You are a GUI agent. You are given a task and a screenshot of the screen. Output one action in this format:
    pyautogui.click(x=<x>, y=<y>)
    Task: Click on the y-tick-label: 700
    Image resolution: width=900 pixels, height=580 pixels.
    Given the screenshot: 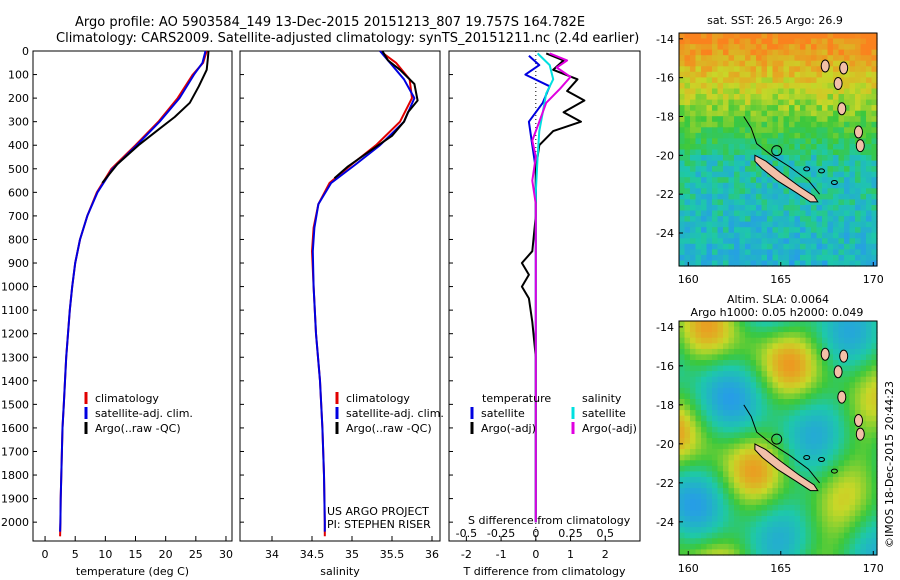 What is the action you would take?
    pyautogui.click(x=18, y=216)
    